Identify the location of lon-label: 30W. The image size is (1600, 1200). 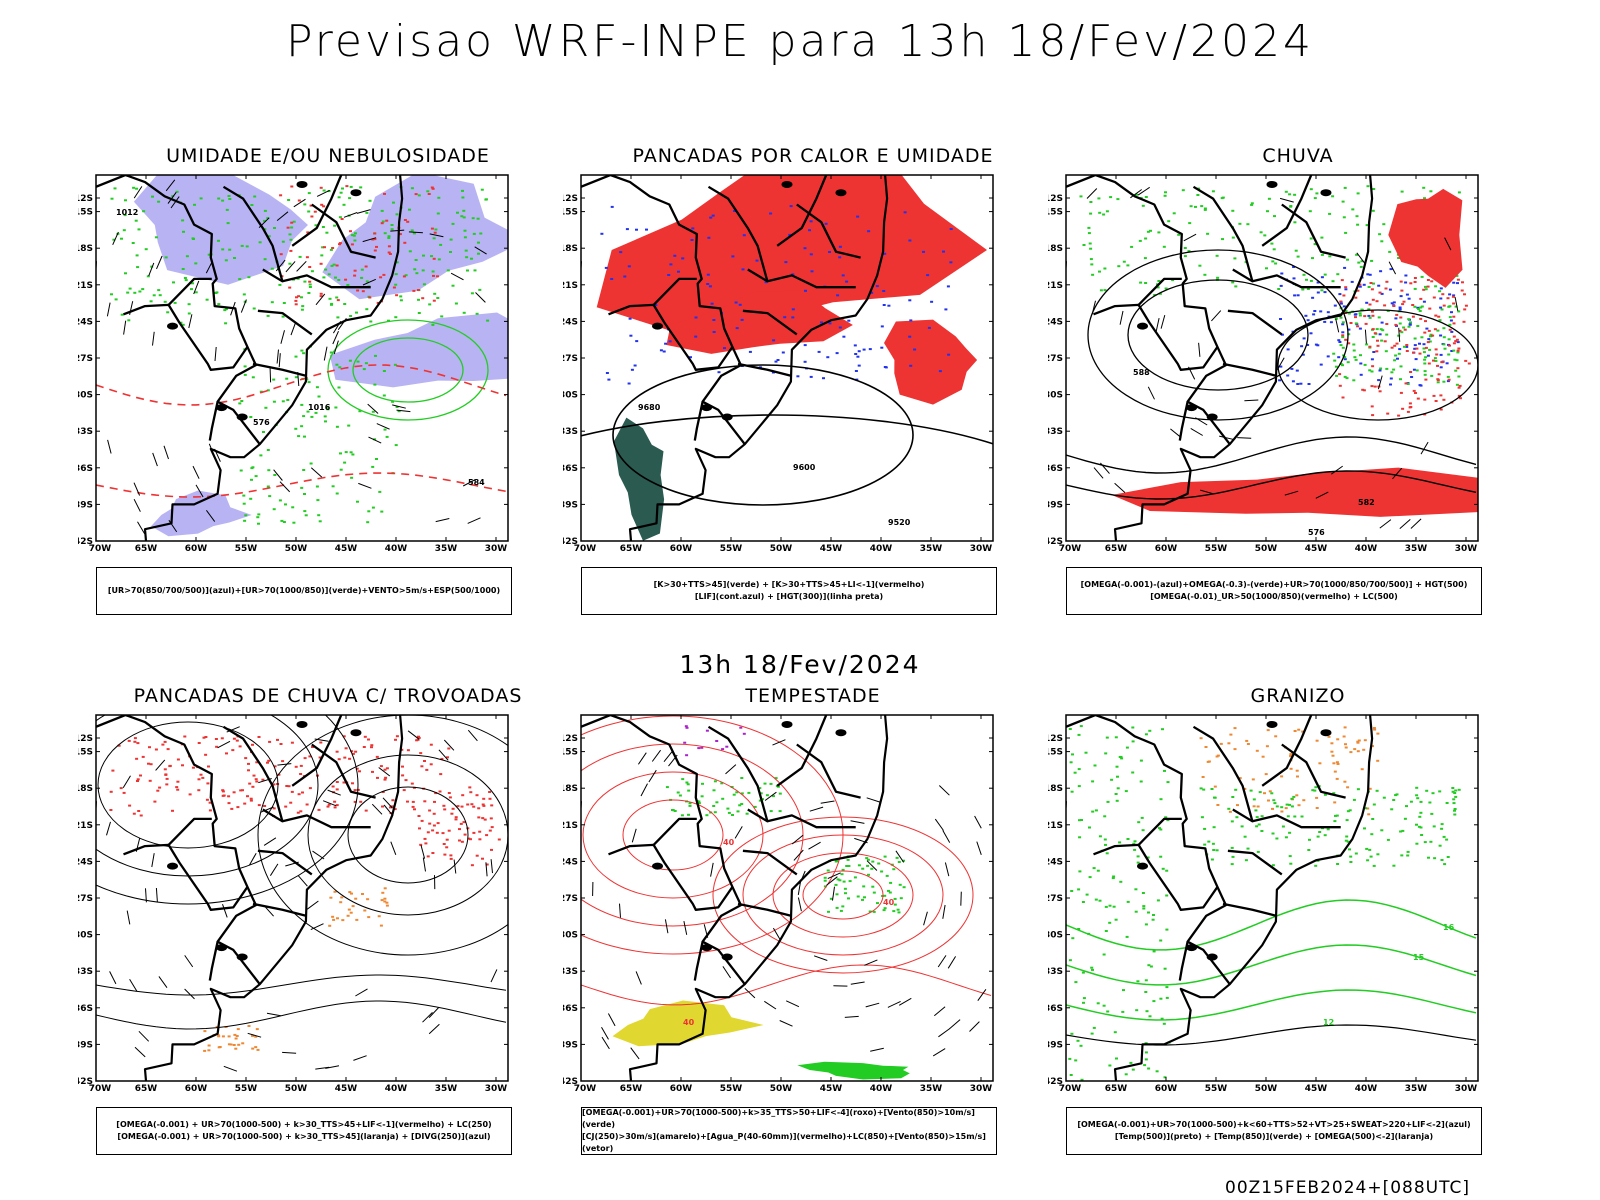
(496, 549).